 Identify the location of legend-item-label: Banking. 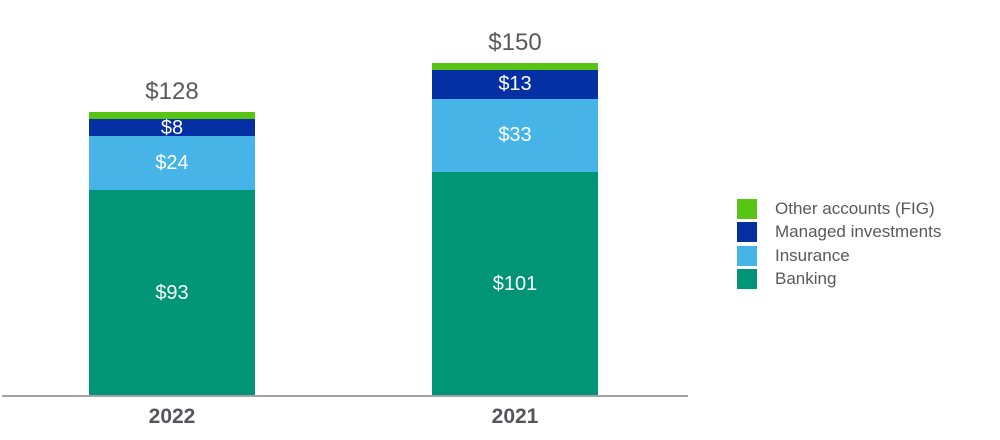
(806, 279).